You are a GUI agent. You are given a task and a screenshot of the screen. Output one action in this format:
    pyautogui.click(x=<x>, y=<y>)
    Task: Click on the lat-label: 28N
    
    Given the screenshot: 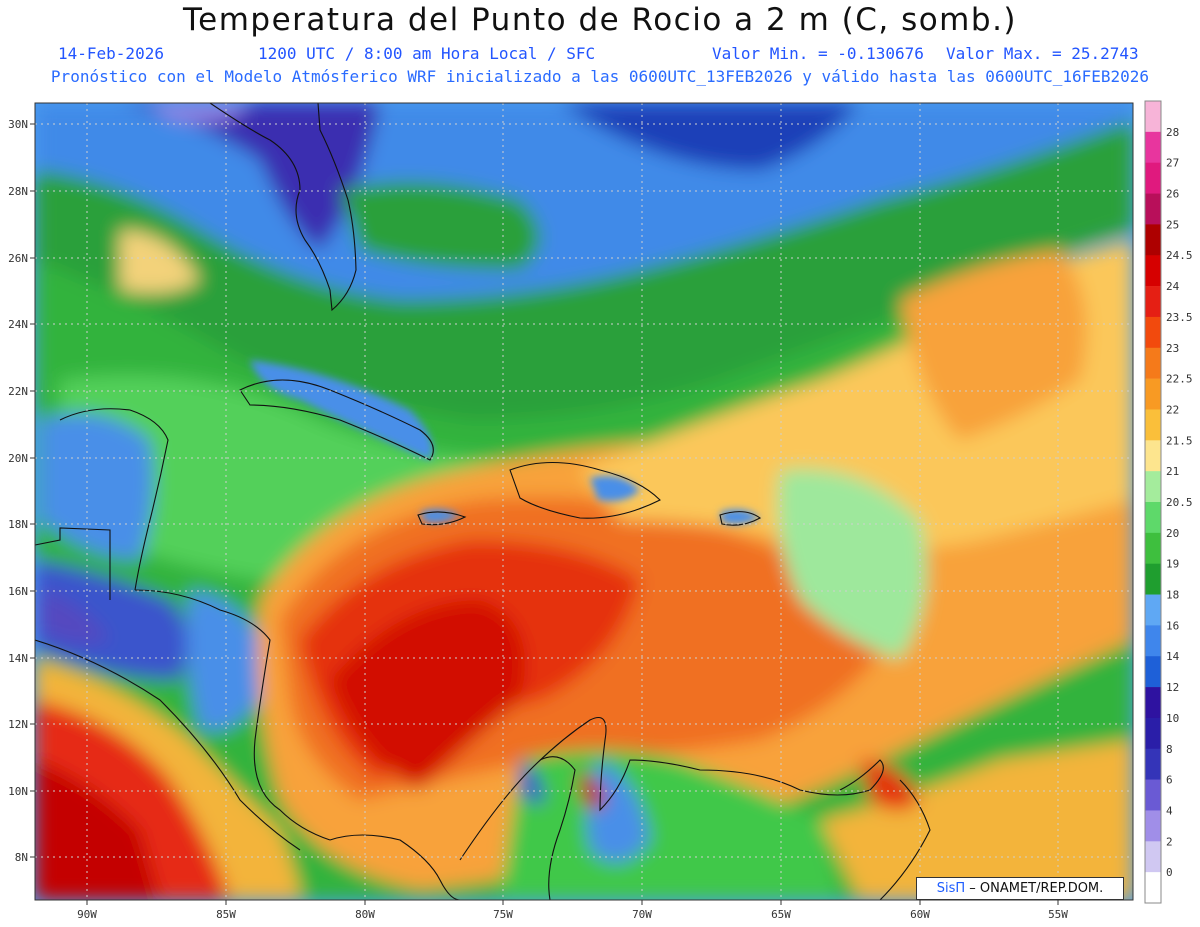 What is the action you would take?
    pyautogui.click(x=18, y=191)
    